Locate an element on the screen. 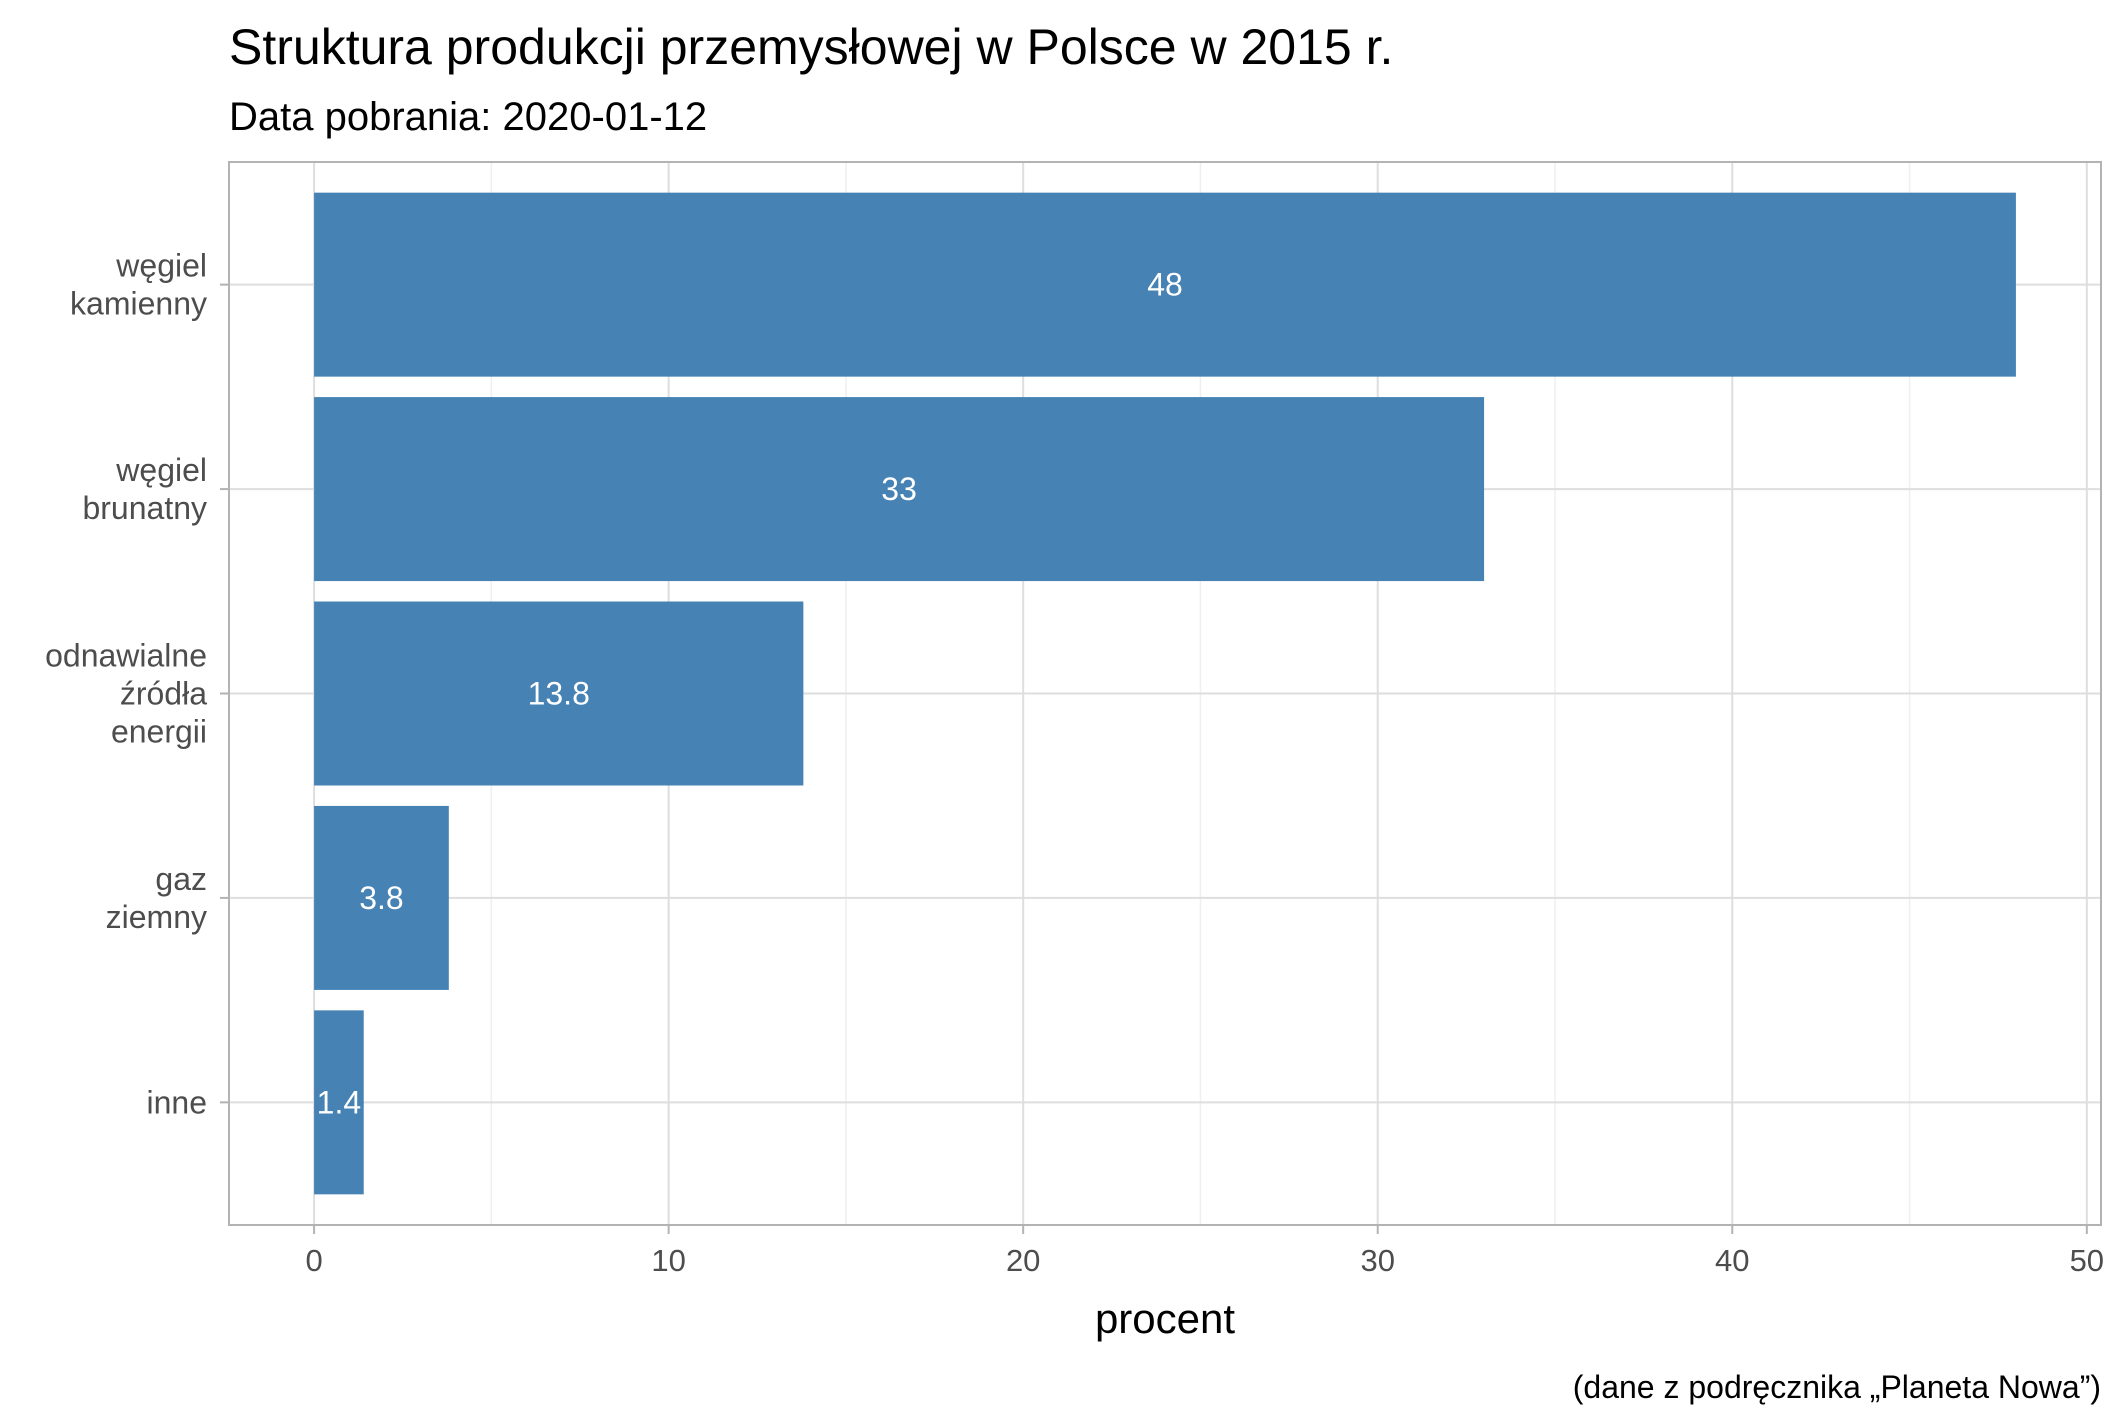 The height and width of the screenshot is (1417, 2125). bar-value-label: 3.8 is located at coordinates (381, 898).